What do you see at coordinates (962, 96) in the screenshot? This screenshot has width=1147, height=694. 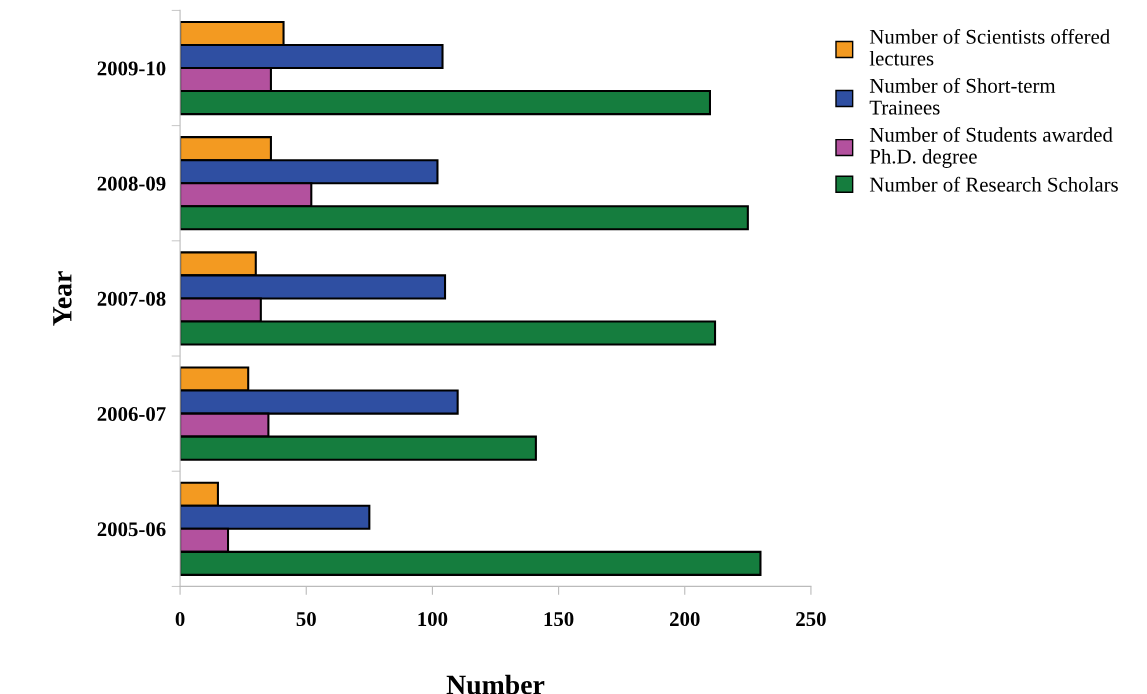 I see `legend-label: Number of Short-term Trainees` at bounding box center [962, 96].